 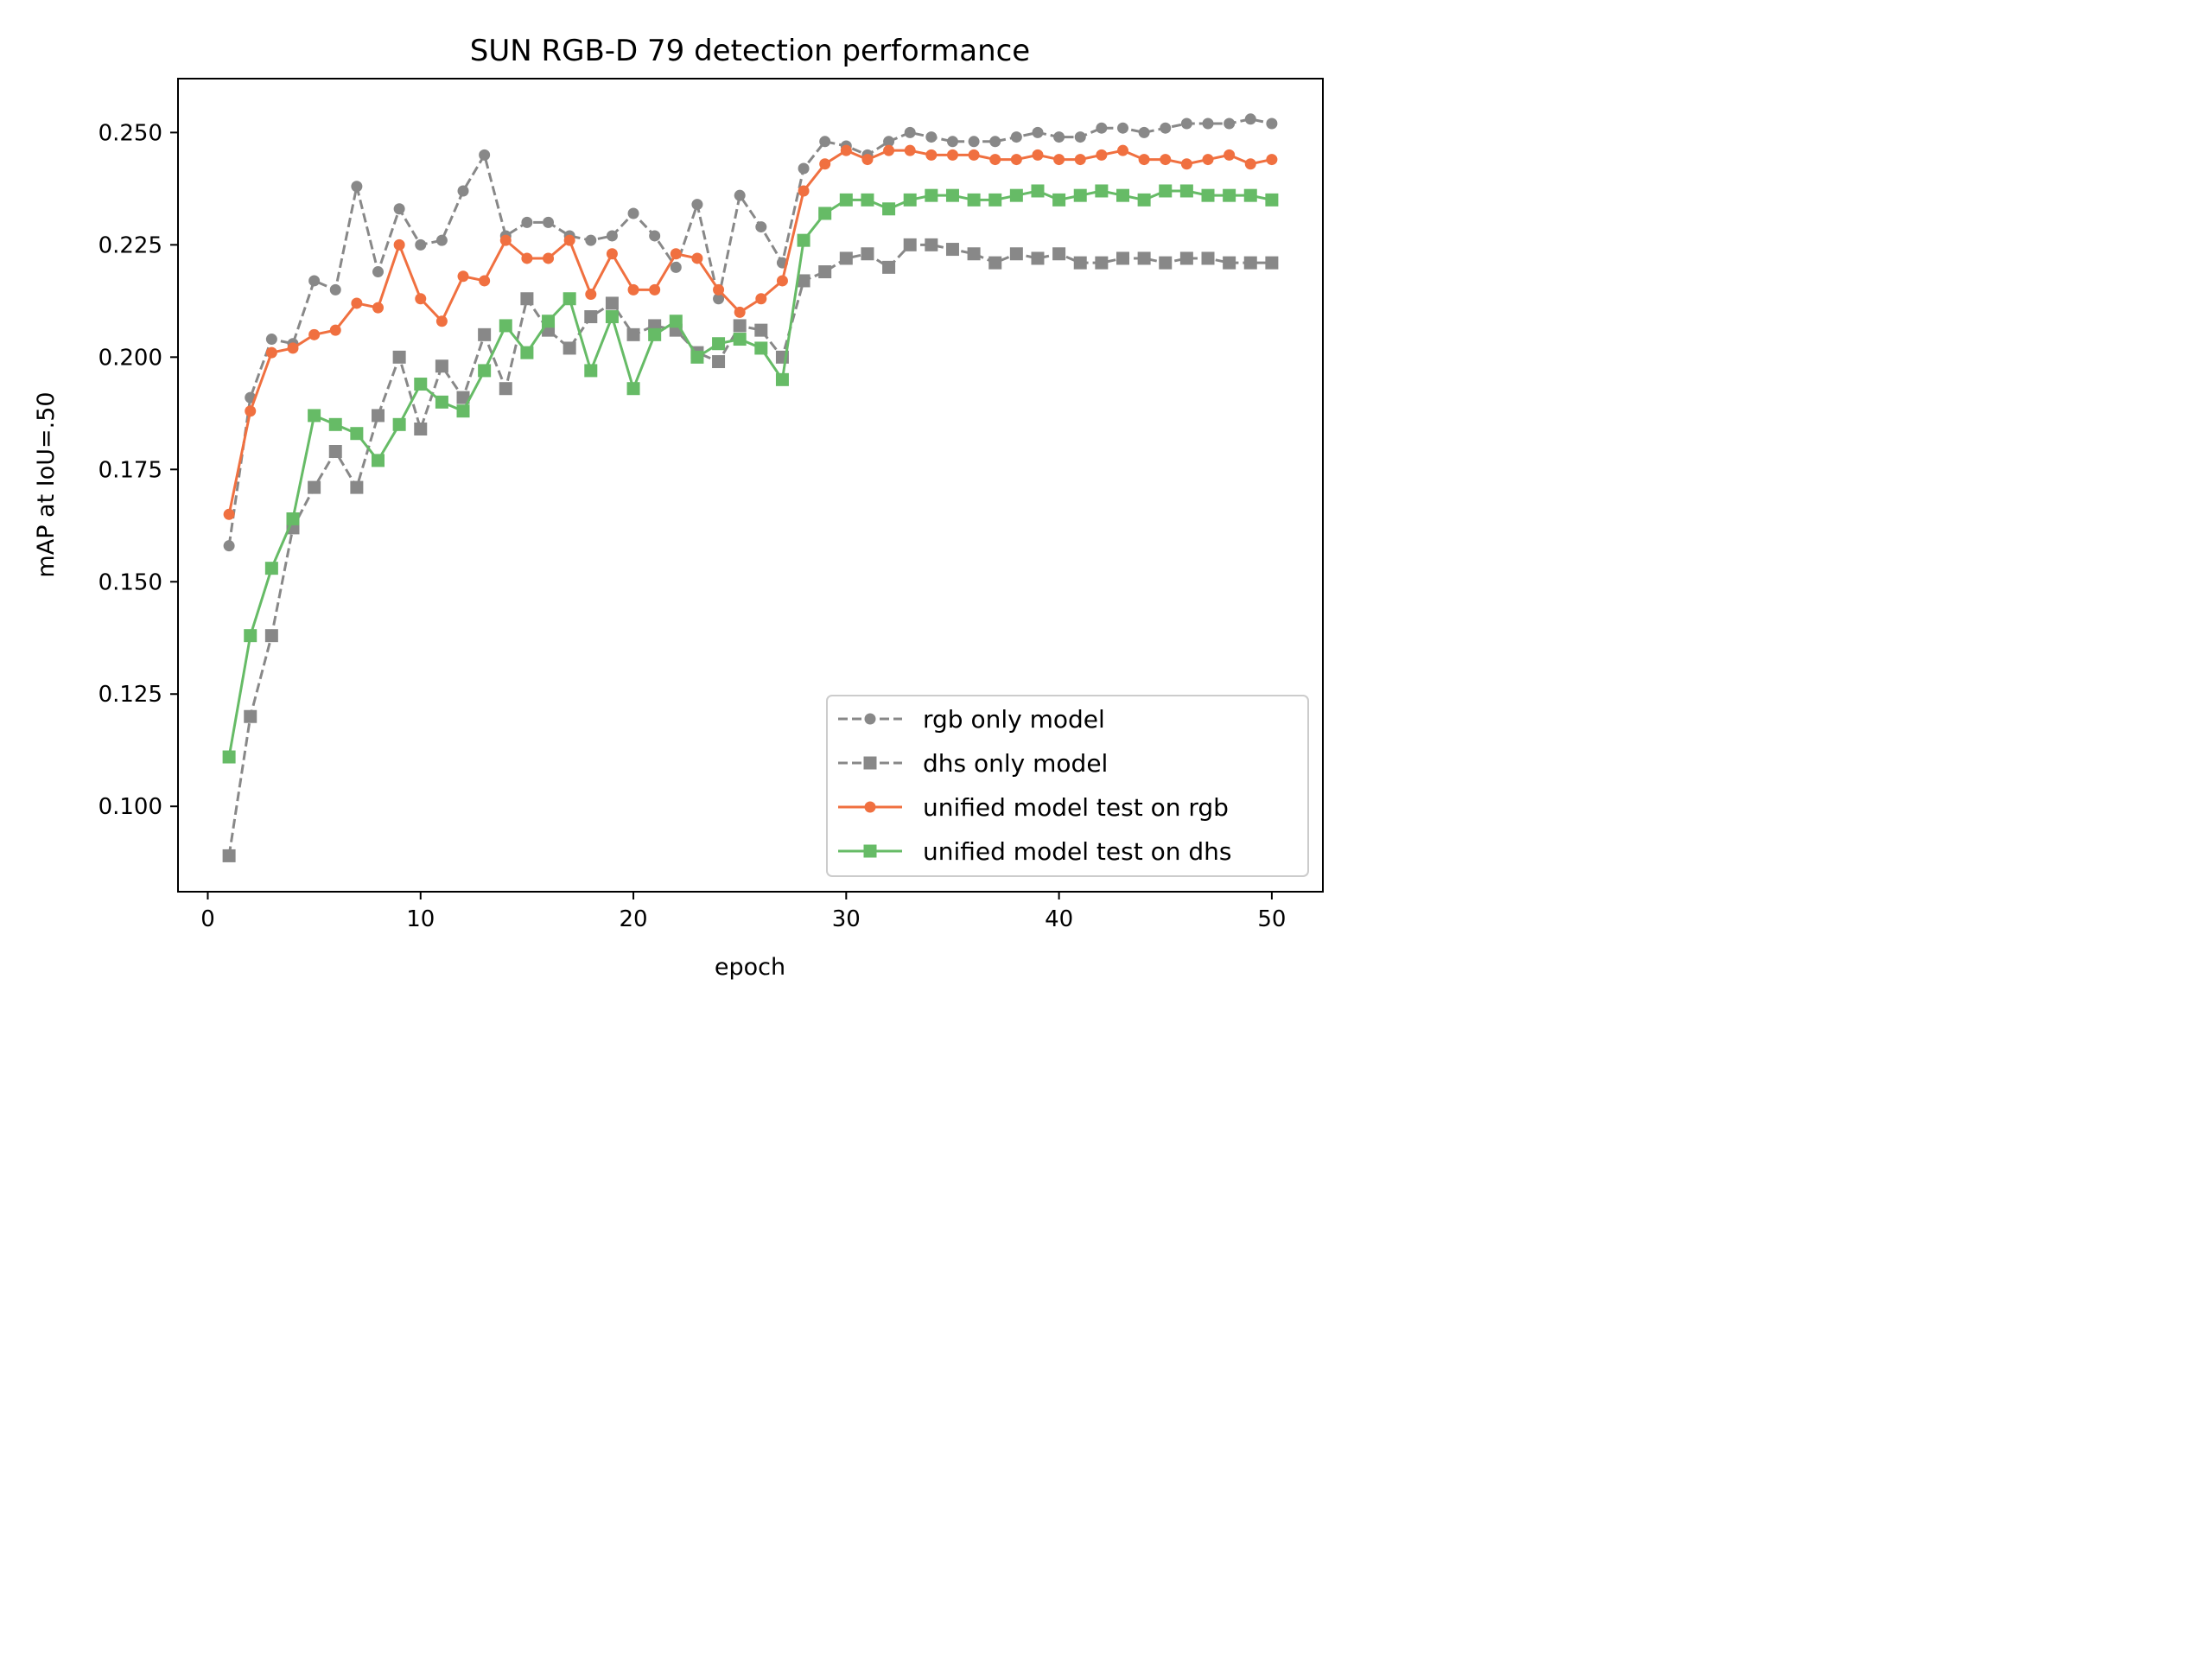 I want to click on legend-box, so click(x=1067, y=786).